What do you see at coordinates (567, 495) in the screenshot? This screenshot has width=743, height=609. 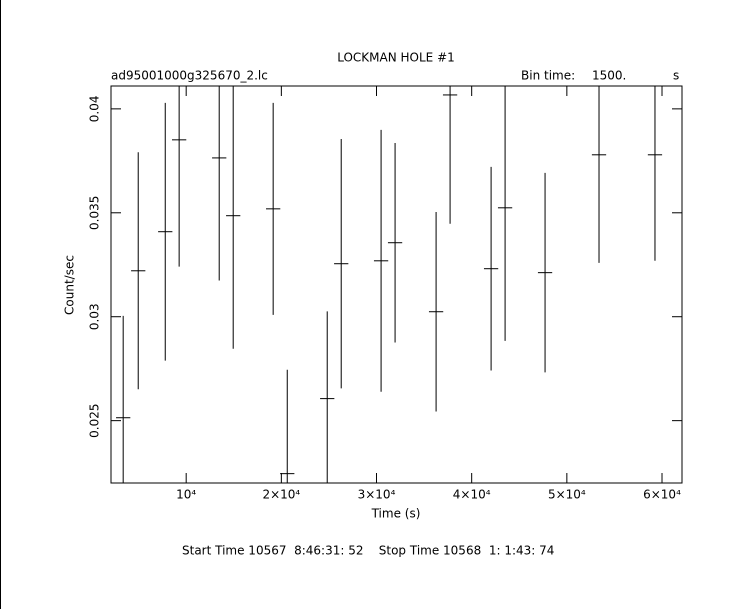 I see `x-tick-label: 5×10⁴` at bounding box center [567, 495].